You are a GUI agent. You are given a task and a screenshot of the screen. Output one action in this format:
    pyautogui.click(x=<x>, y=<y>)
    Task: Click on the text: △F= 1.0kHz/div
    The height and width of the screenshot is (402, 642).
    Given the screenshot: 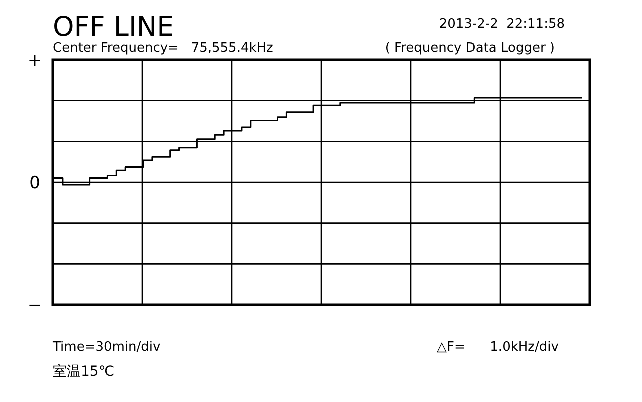 What is the action you would take?
    pyautogui.click(x=498, y=347)
    